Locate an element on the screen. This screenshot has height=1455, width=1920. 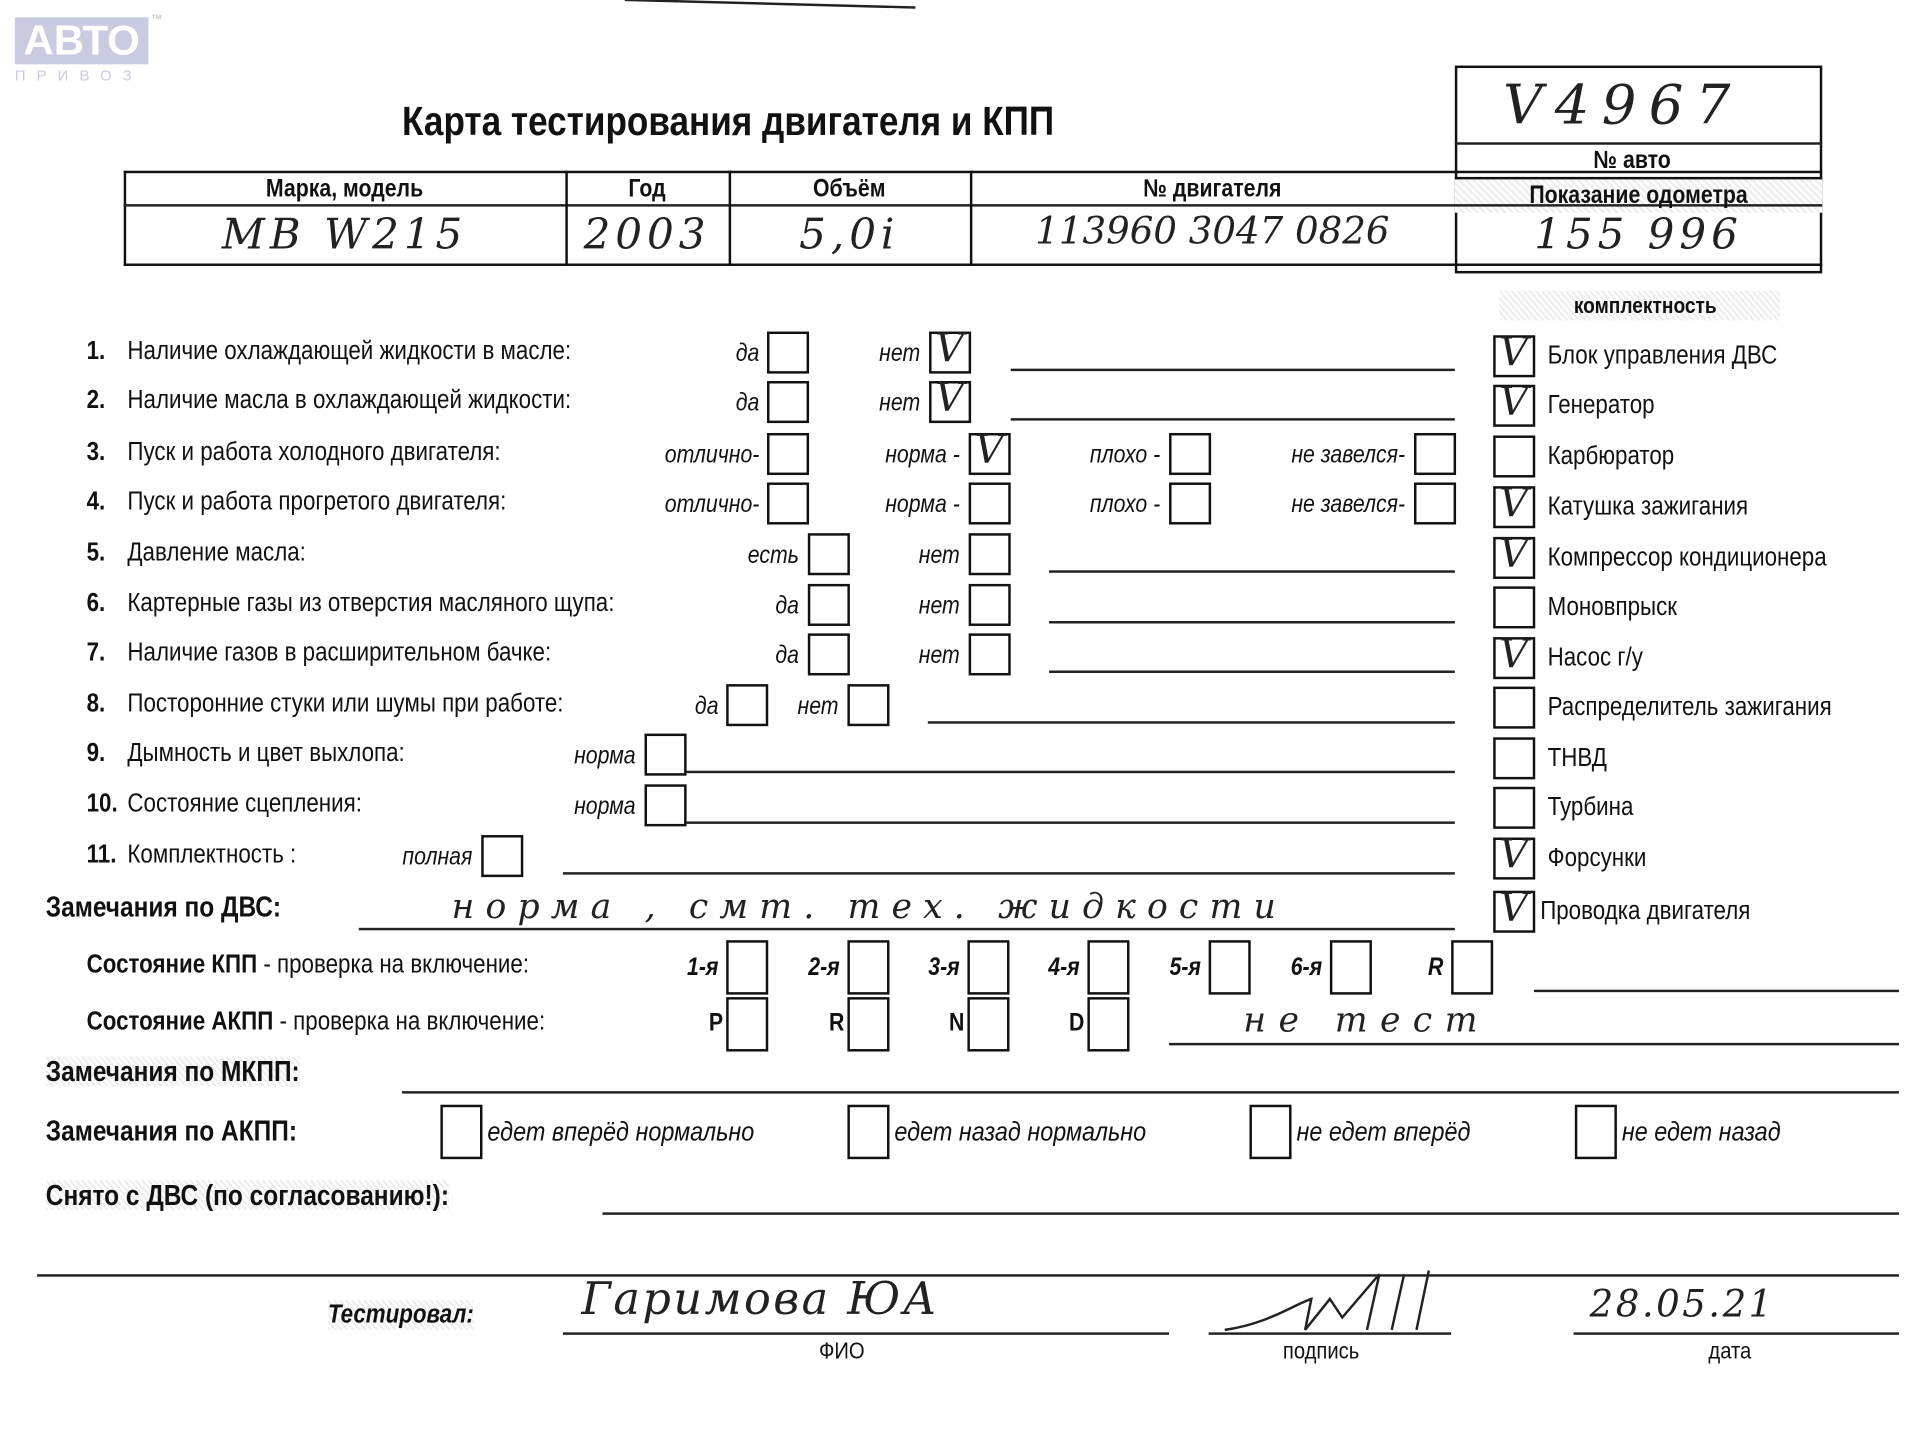
column-header: Марка, модель is located at coordinates (344, 189).